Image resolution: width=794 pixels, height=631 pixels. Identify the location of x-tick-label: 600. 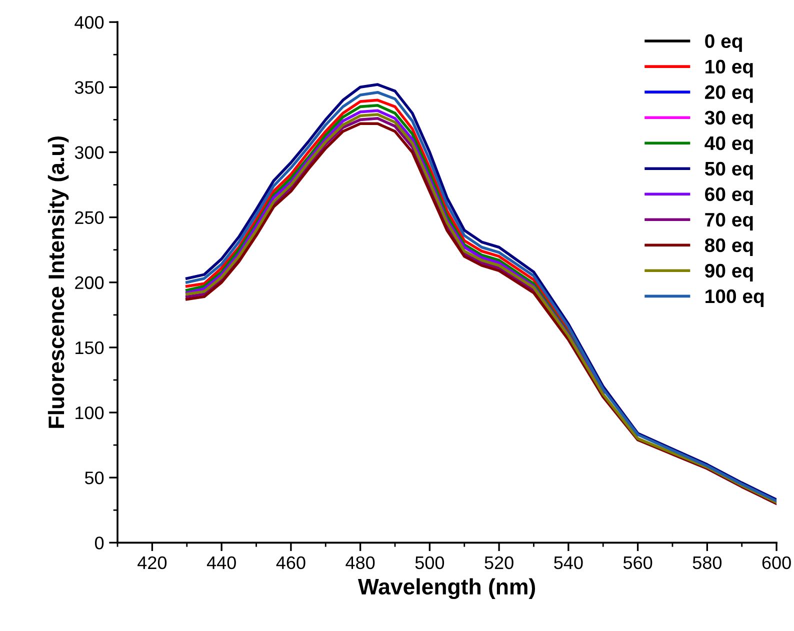
(776, 563).